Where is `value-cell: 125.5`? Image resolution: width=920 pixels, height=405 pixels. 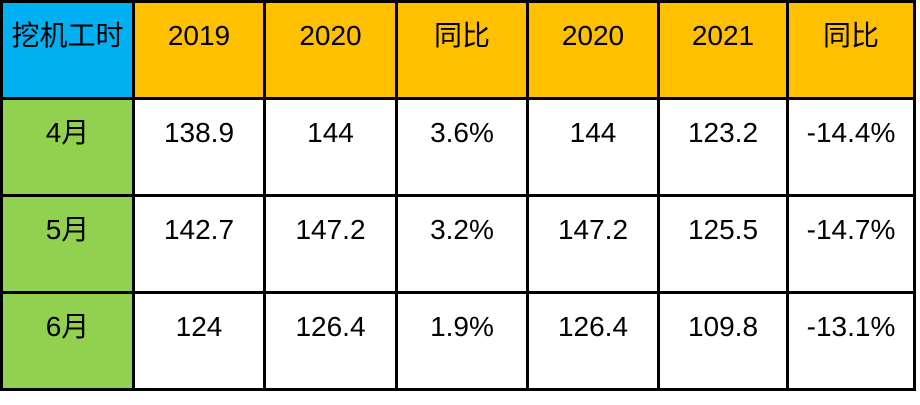 value-cell: 125.5 is located at coordinates (723, 244).